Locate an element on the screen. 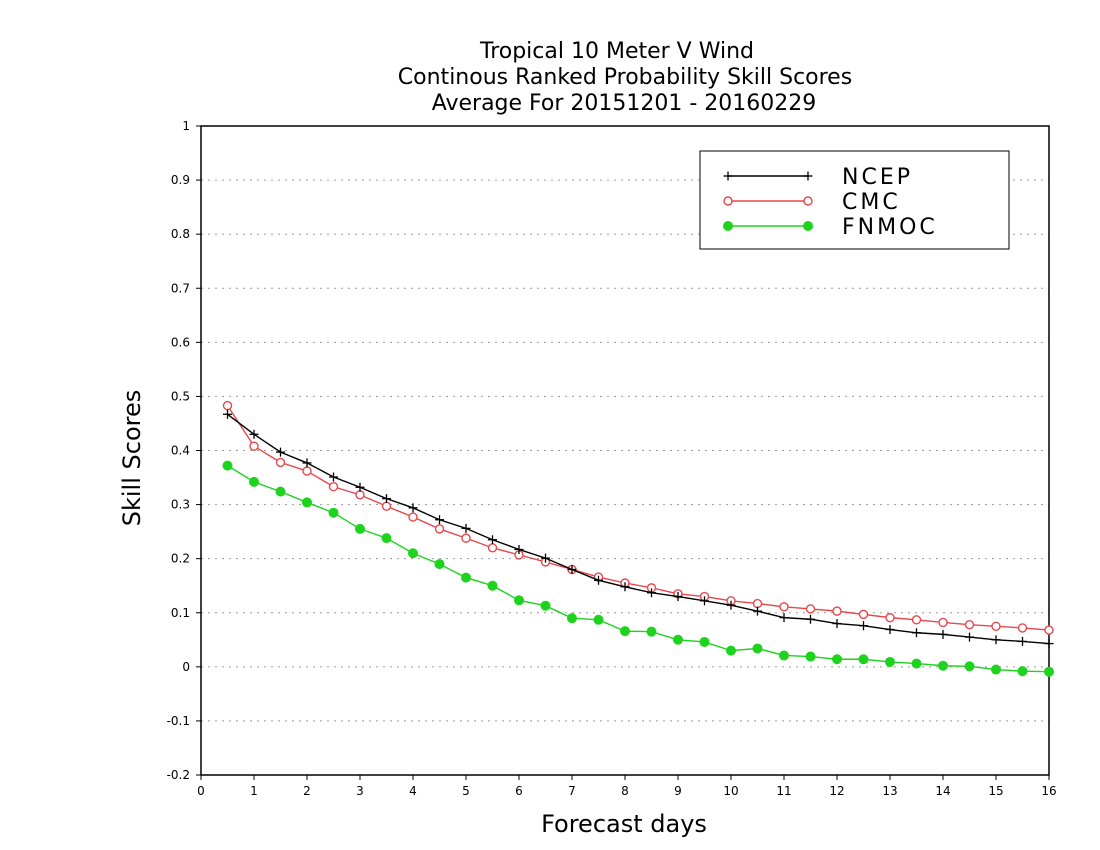 The width and height of the screenshot is (1100, 850). x-tick-label: 16 is located at coordinates (1048, 791).